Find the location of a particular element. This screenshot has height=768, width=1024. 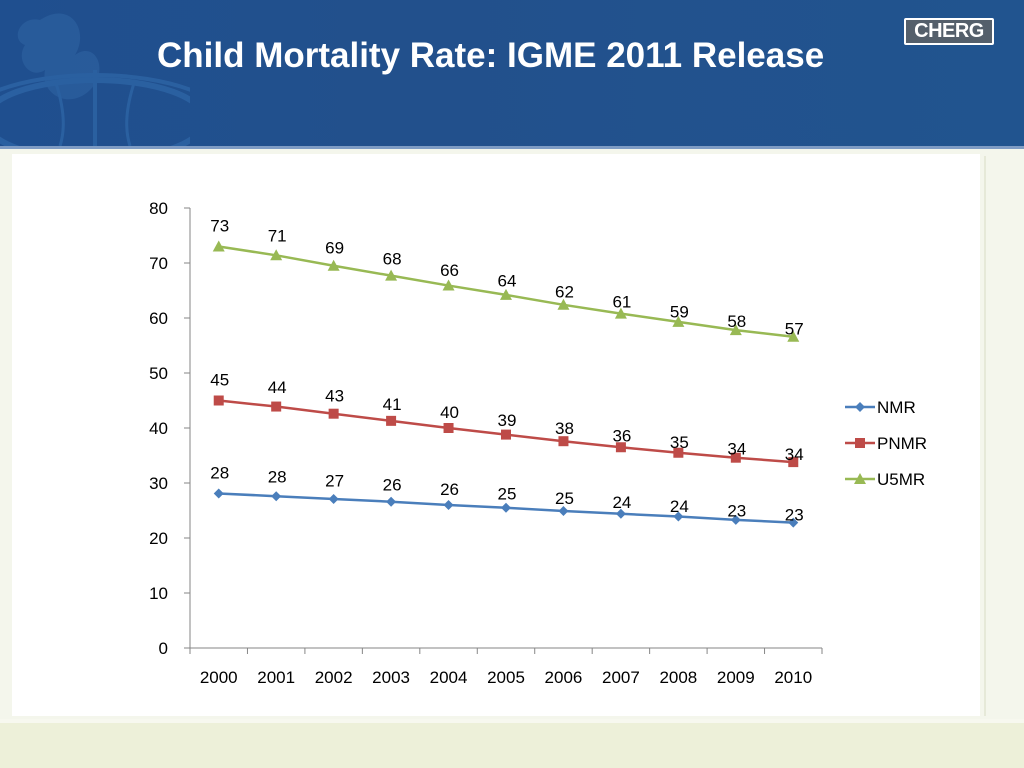

data-label-pnmr: 41 is located at coordinates (392, 404).